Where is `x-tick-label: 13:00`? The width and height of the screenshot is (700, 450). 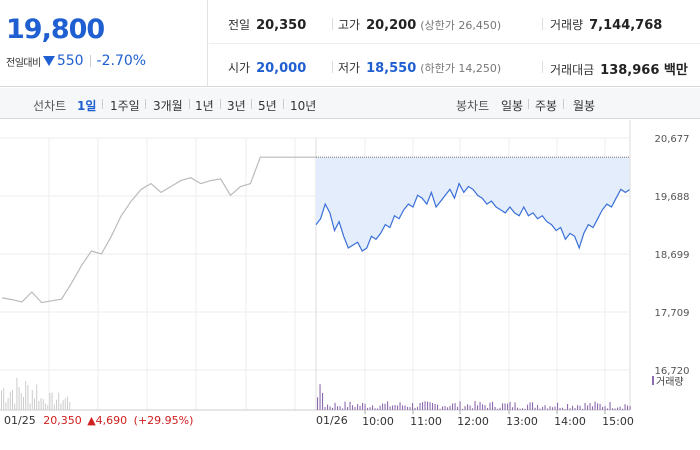
x-tick-label: 13:00 is located at coordinates (522, 421).